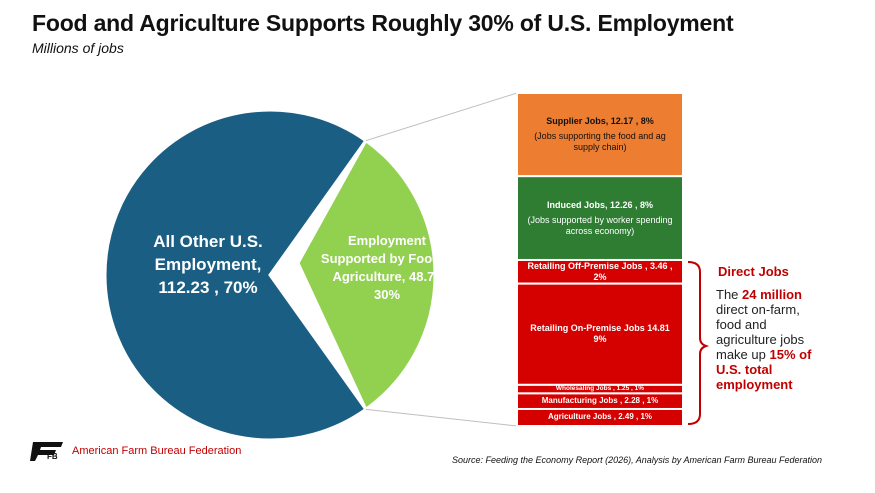 The width and height of the screenshot is (875, 493). I want to click on bar-segment-title: Retailing Off-Premise Jobs , 3.46 , 2%, so click(600, 271).